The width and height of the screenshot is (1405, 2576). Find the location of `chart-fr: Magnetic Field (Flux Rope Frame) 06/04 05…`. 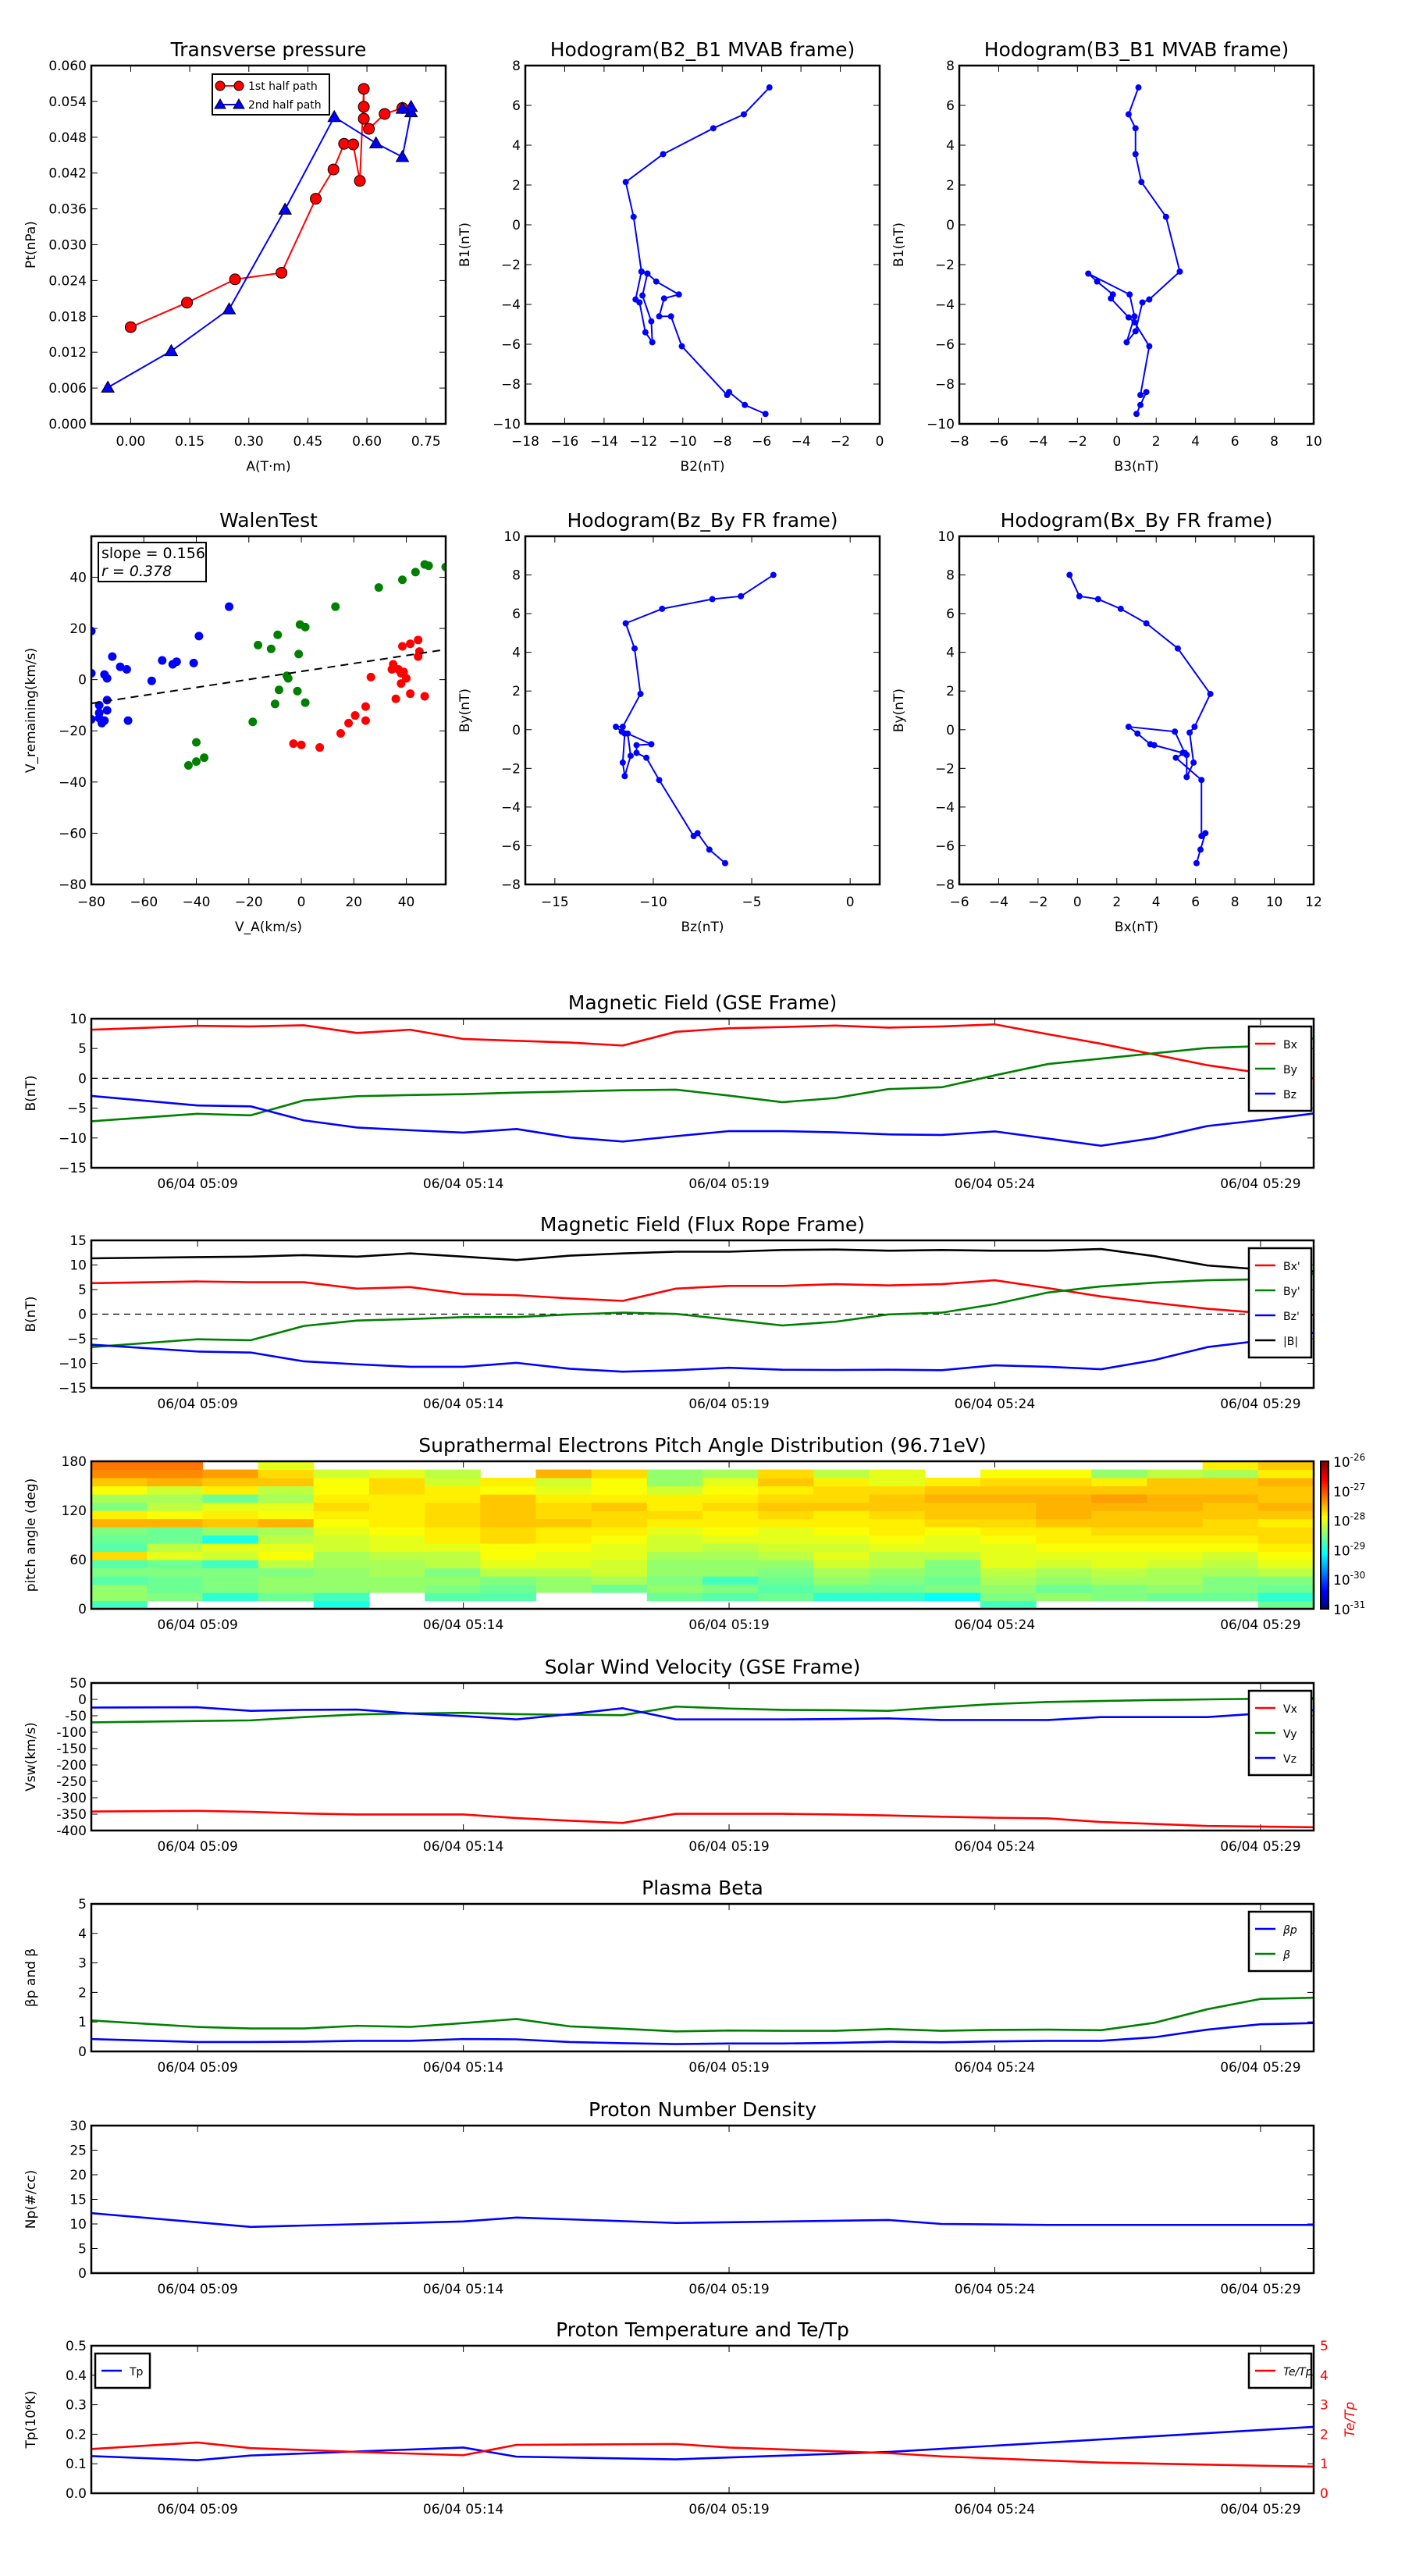

chart-fr: Magnetic Field (Flux Rope Frame) 06/04 05… is located at coordinates (669, 1312).